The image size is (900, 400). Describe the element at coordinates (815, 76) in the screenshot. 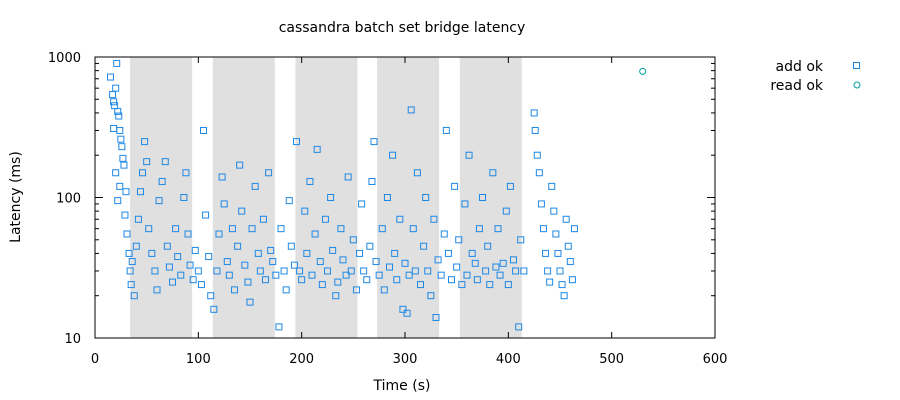

I see `legend: add ok read ok` at that location.